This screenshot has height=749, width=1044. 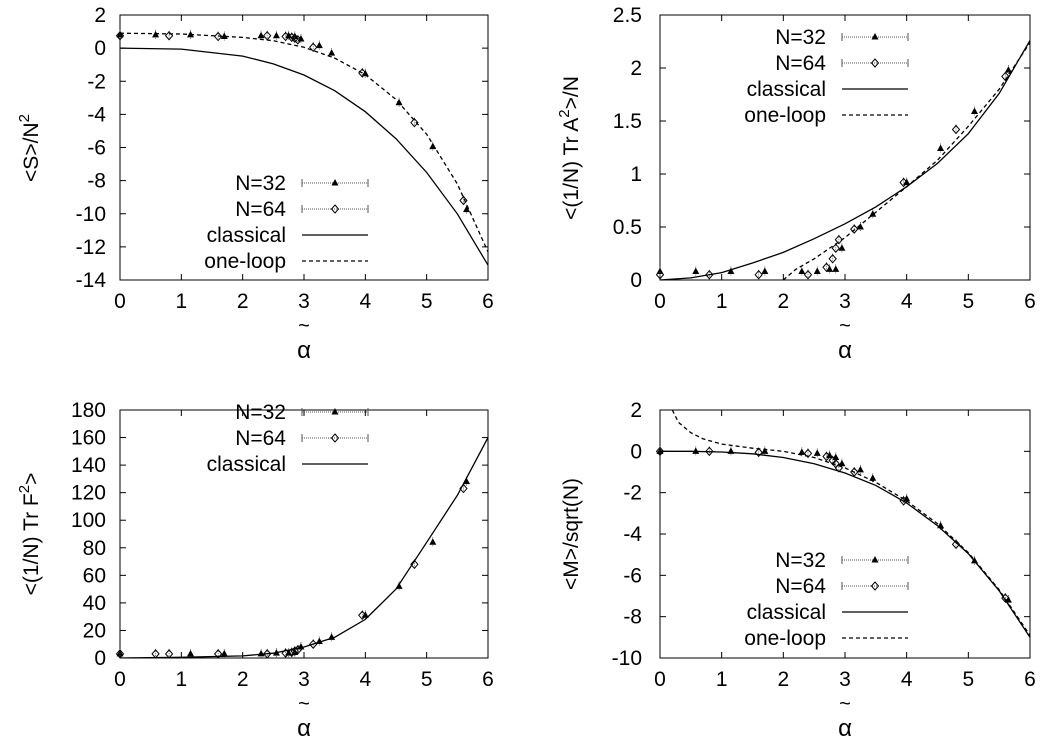 What do you see at coordinates (906, 161) in the screenshot?
I see `series-line-one-loop` at bounding box center [906, 161].